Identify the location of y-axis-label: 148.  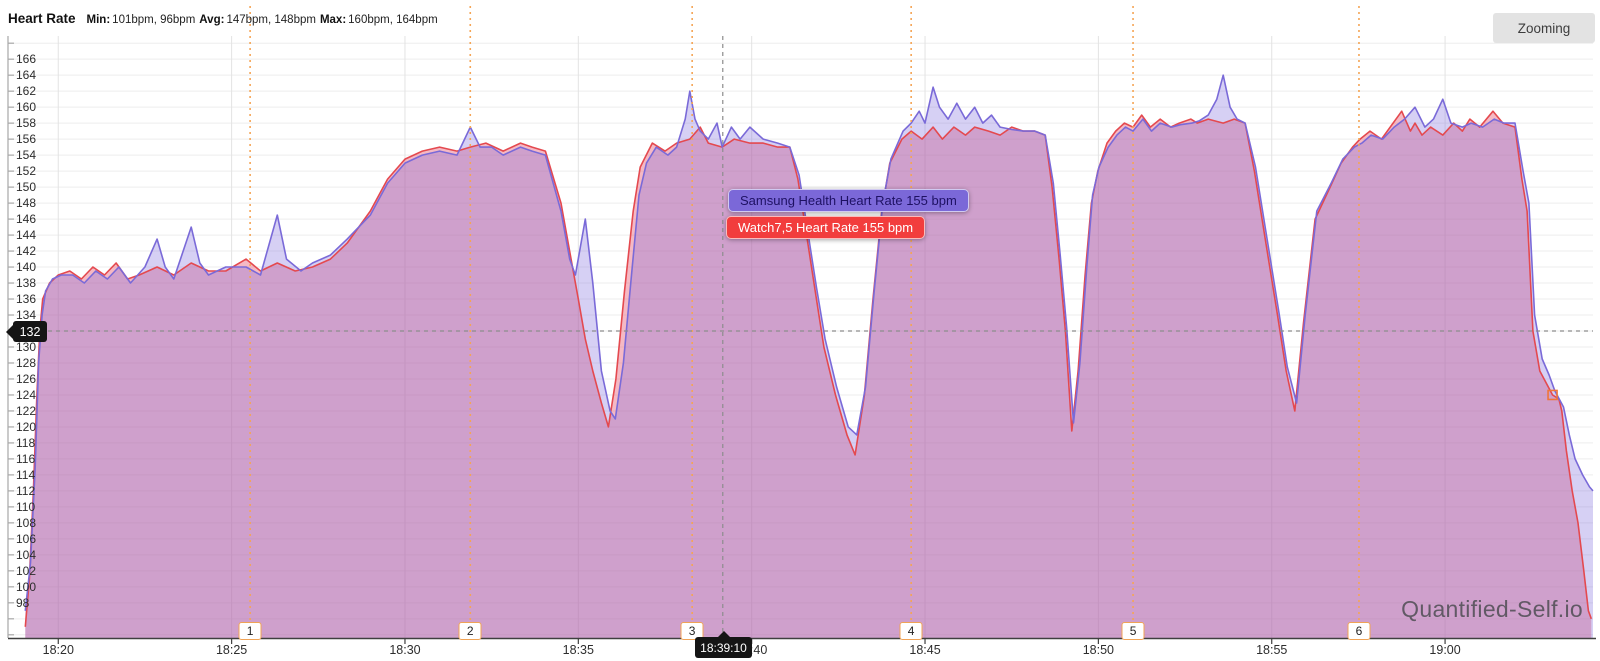
(26, 203).